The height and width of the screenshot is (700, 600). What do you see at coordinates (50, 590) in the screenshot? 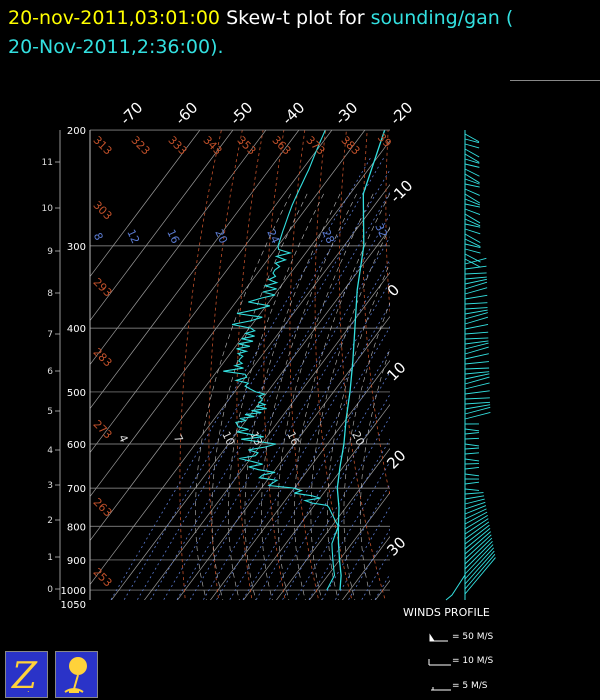
I see `height-tick-label: 0` at bounding box center [50, 590].